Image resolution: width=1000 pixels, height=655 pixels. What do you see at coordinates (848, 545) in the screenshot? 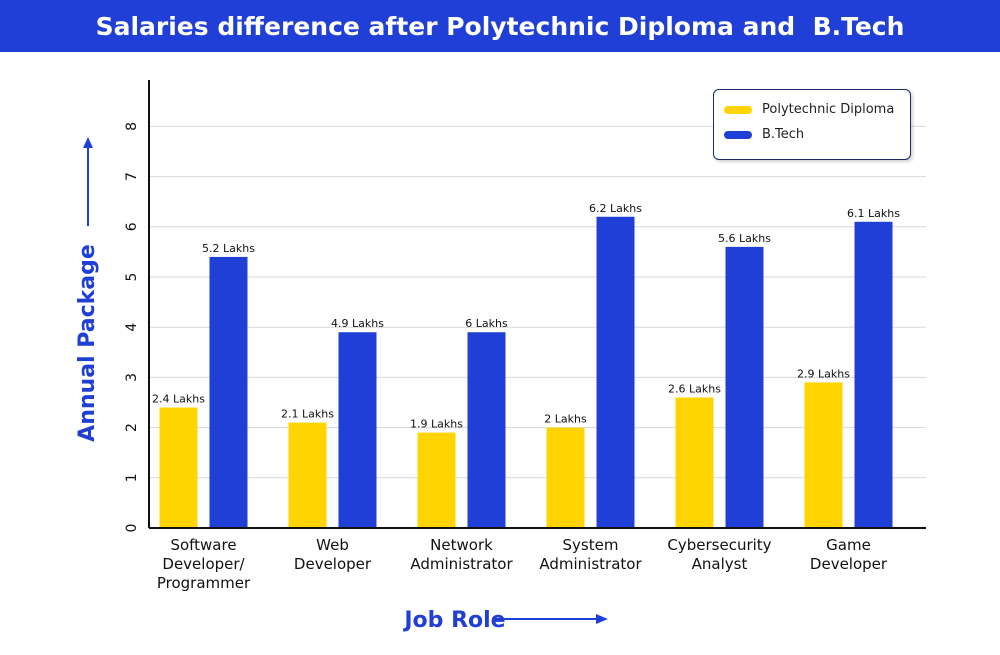
I see `category-label: Game` at bounding box center [848, 545].